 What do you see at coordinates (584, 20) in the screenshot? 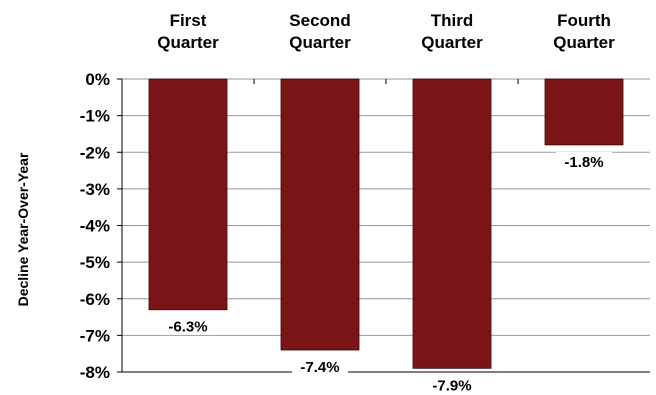
I see `category-label: Fourth` at bounding box center [584, 20].